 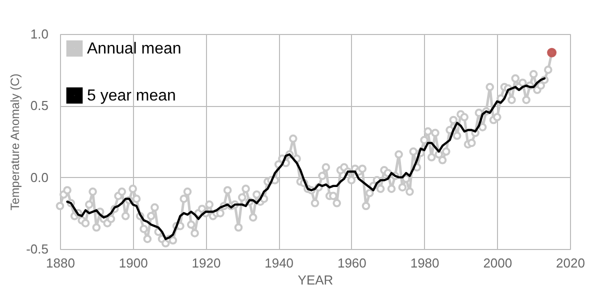 I want to click on y-tick-label: -0.5, so click(x=37, y=249).